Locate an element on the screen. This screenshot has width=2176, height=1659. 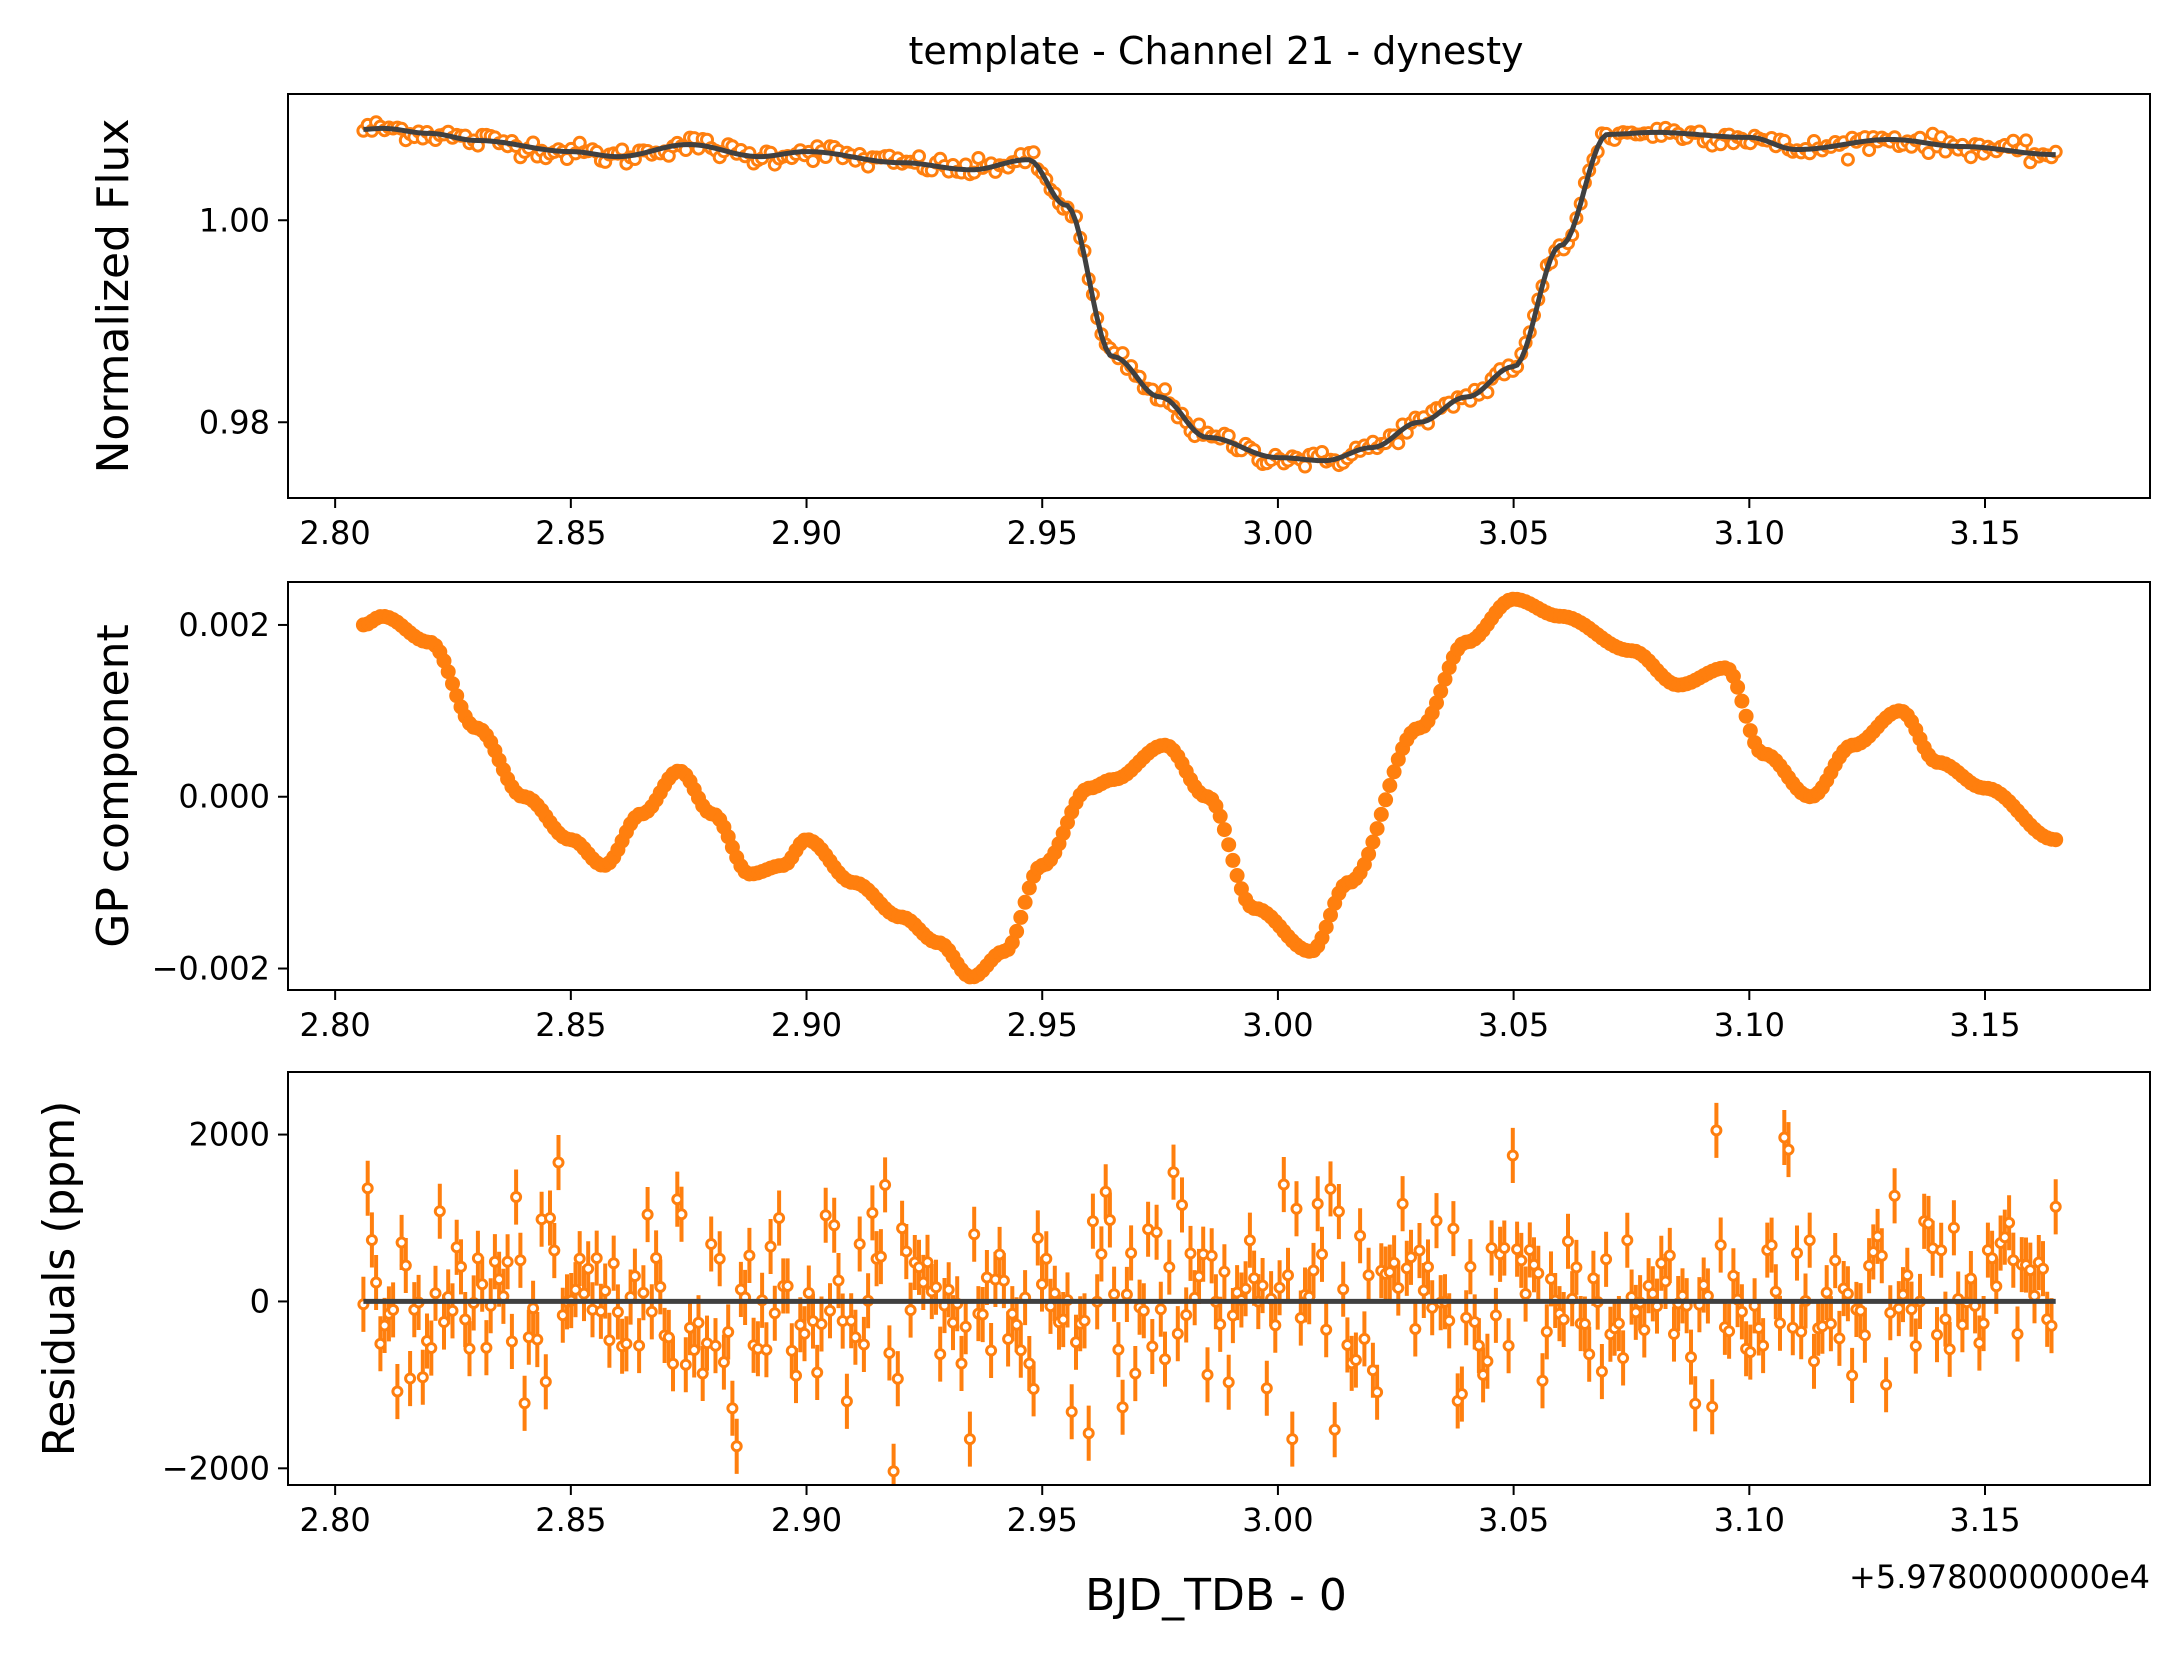
x-tick-label: 3.00 is located at coordinates (1277, 533).